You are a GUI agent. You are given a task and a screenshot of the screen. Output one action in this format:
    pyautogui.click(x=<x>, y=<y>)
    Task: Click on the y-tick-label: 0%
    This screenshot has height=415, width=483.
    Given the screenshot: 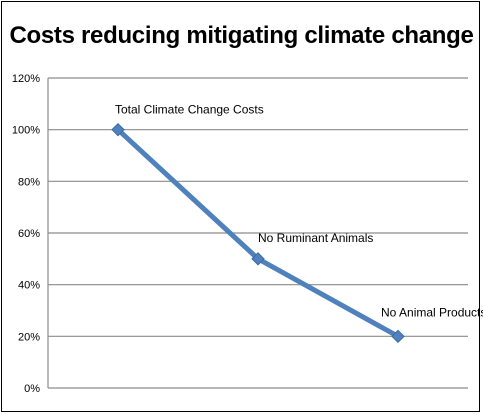 What is the action you would take?
    pyautogui.click(x=32, y=389)
    